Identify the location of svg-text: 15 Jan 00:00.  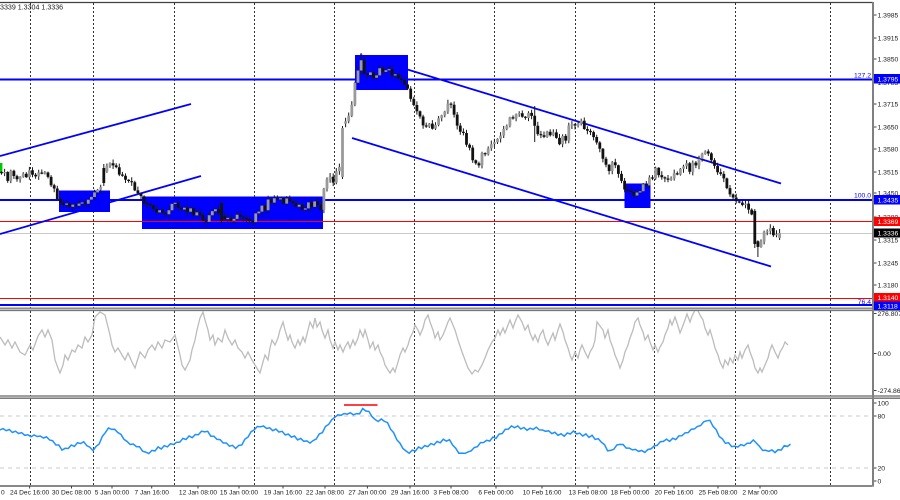
(239, 493).